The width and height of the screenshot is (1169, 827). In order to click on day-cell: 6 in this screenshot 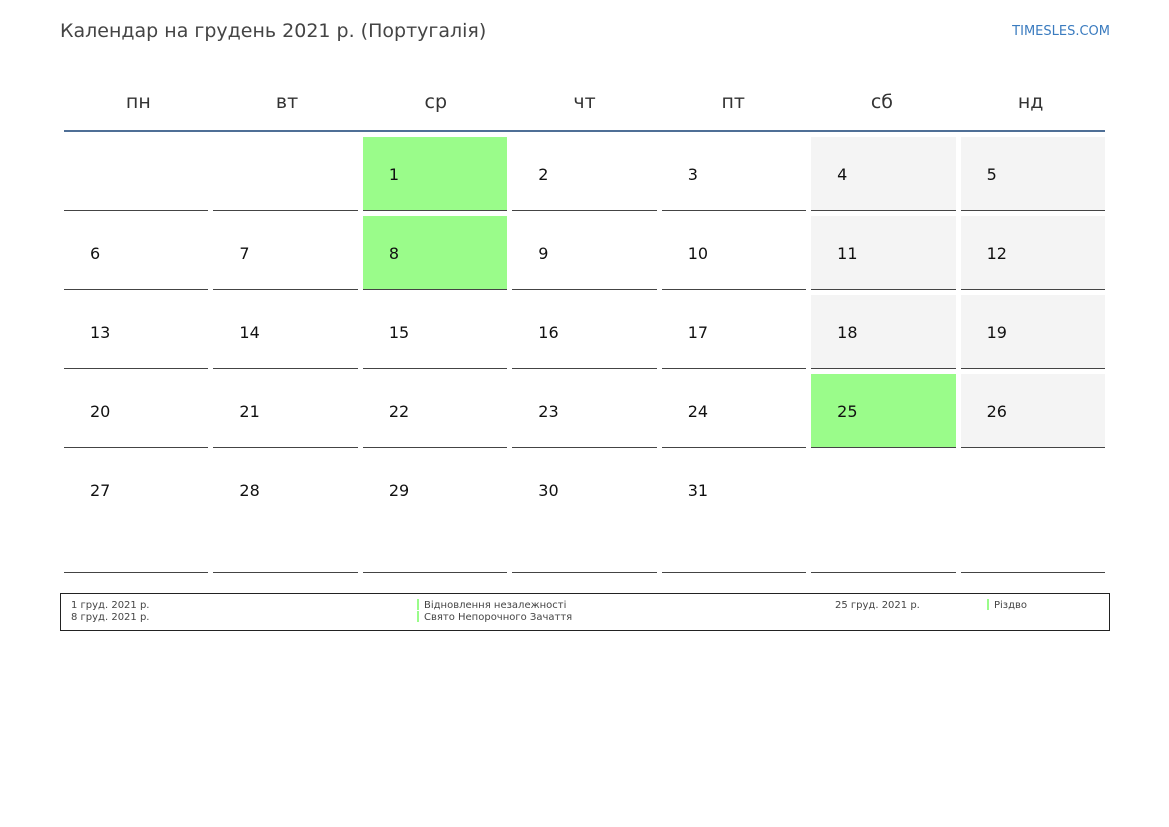, I will do `click(136, 253)`.